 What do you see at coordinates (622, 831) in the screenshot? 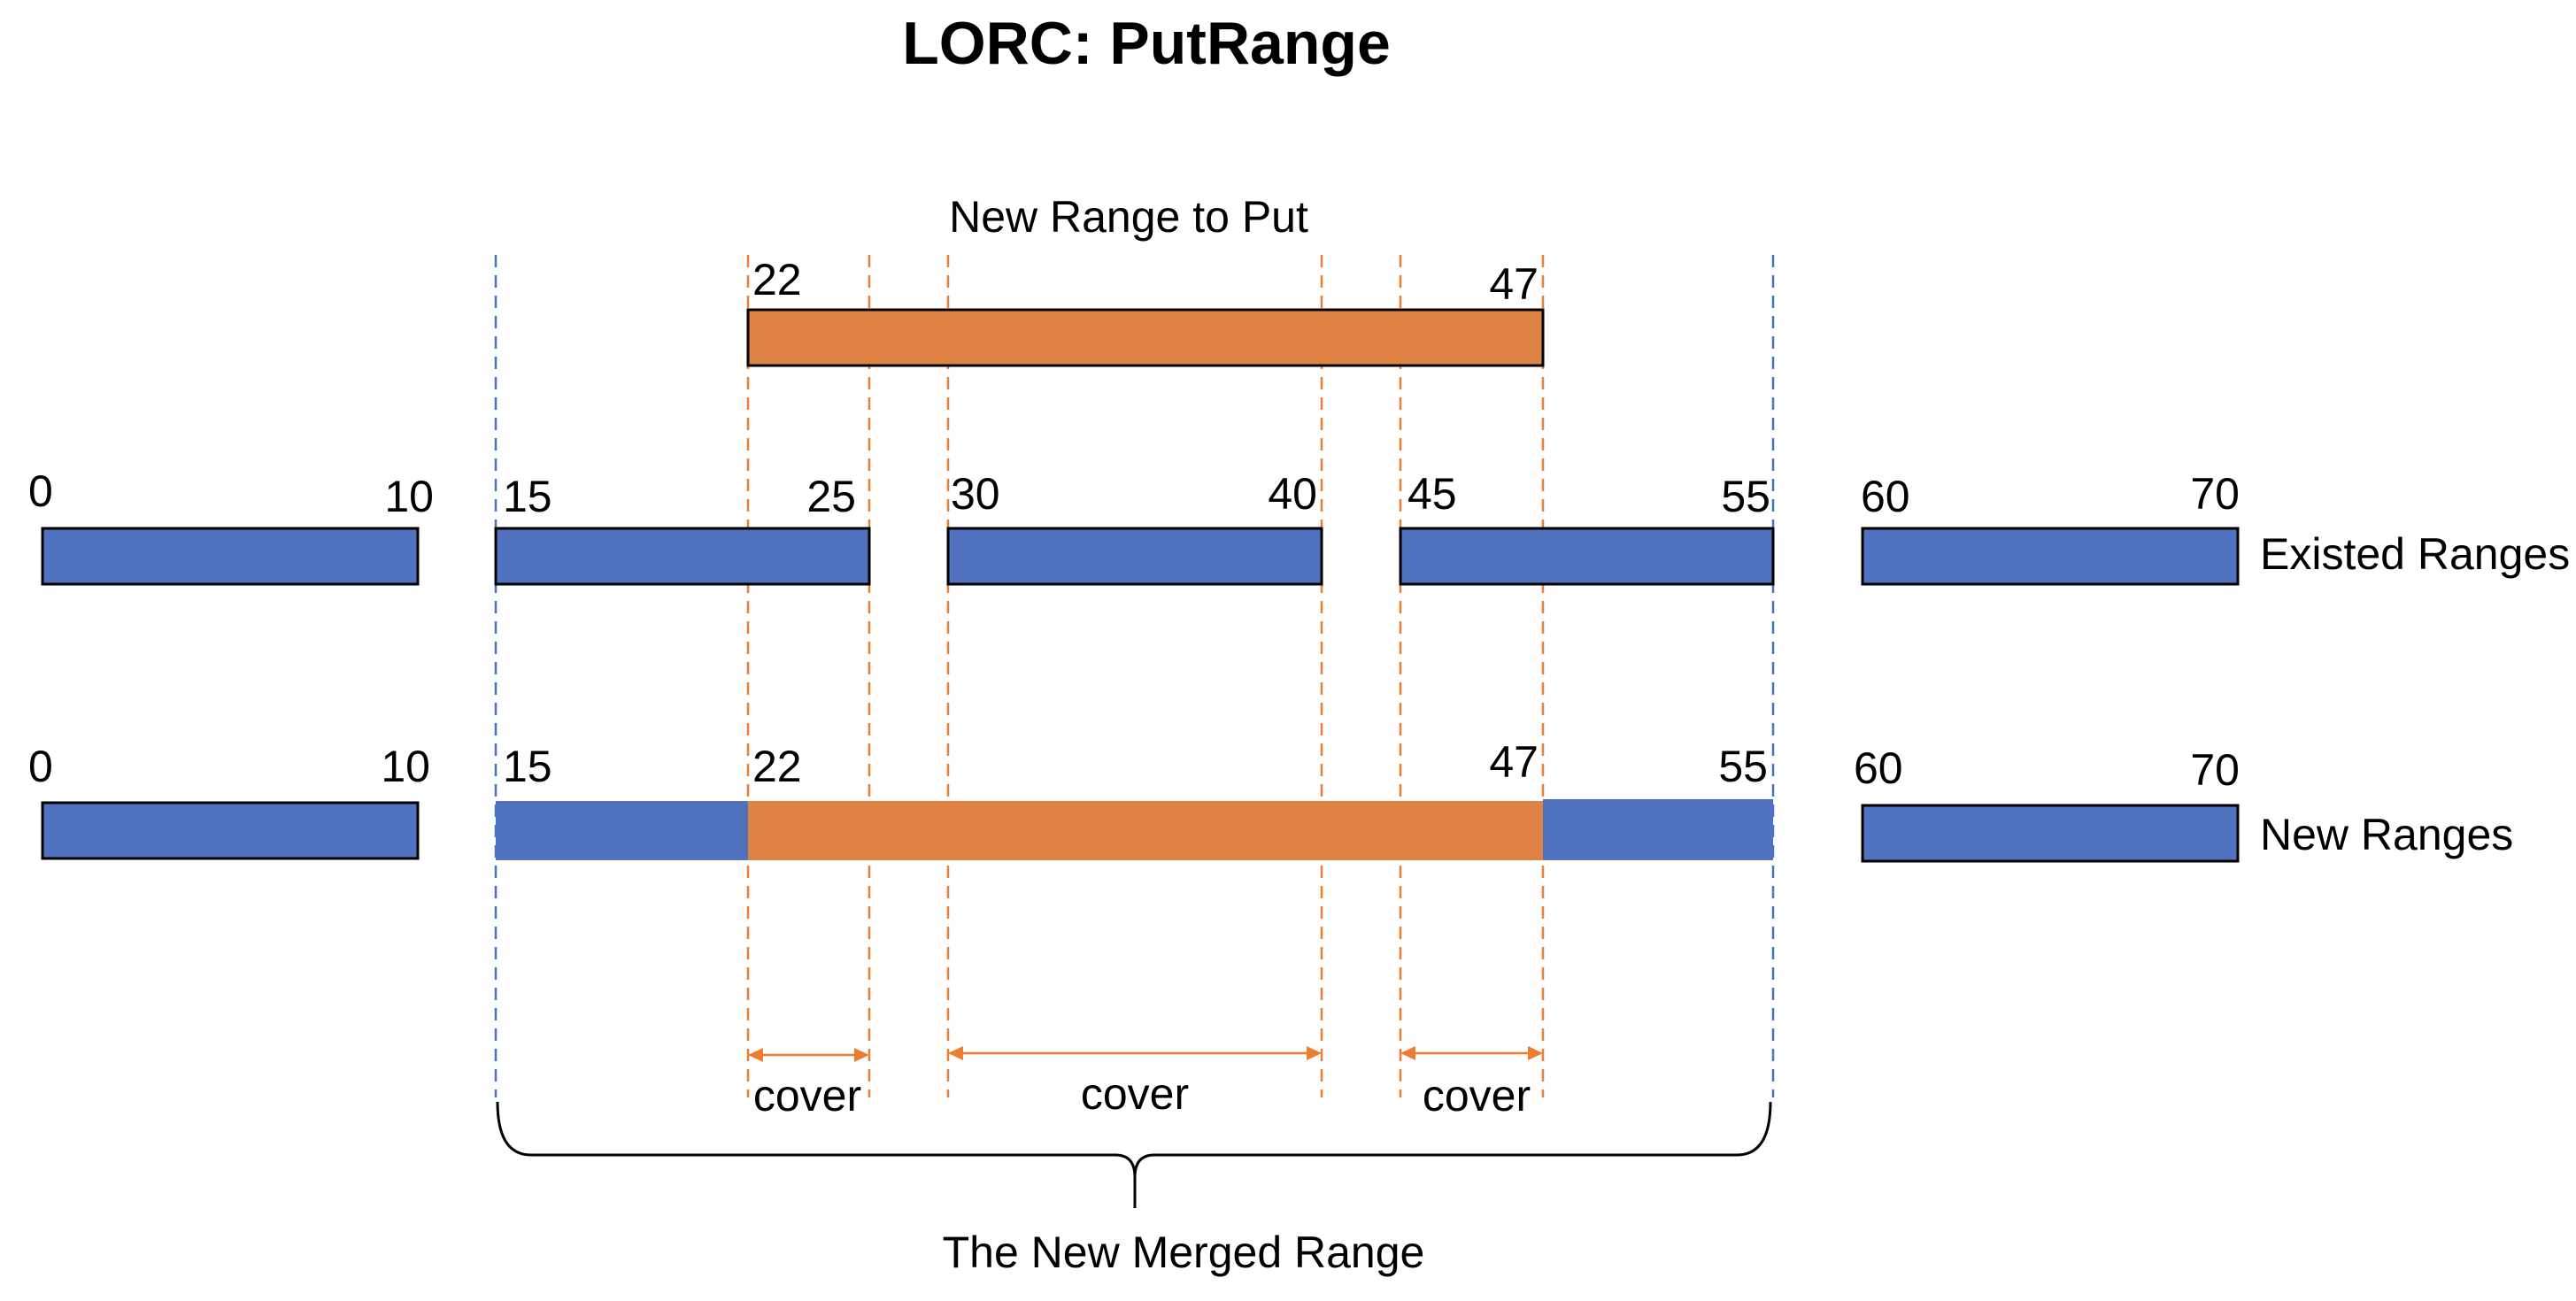
I see `merged-blue-left` at bounding box center [622, 831].